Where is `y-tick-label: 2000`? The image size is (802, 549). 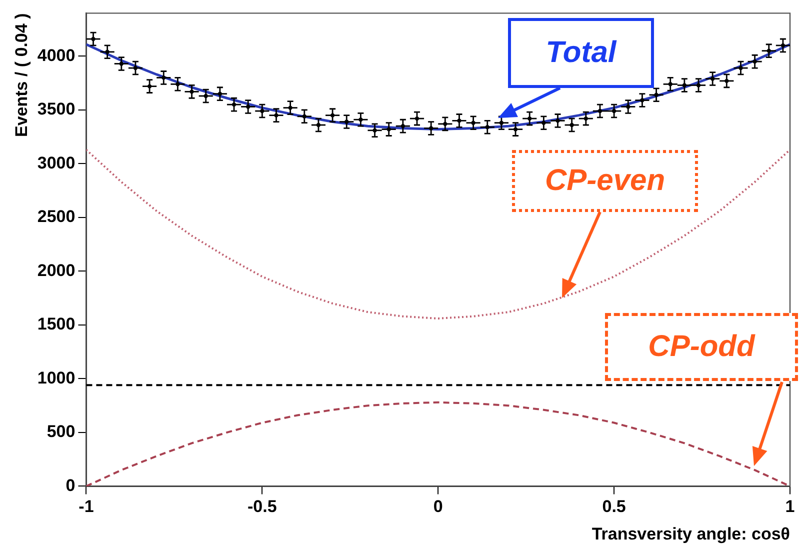 y-tick-label: 2000 is located at coordinates (56, 270).